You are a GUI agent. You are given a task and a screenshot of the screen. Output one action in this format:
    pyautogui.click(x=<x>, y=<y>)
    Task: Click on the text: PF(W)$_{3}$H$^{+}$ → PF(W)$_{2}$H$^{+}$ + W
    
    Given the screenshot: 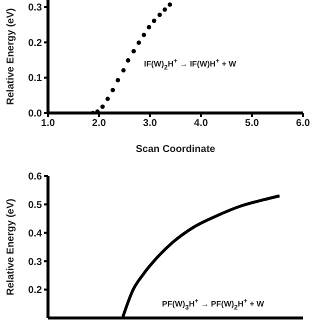 What is the action you would take?
    pyautogui.click(x=213, y=305)
    